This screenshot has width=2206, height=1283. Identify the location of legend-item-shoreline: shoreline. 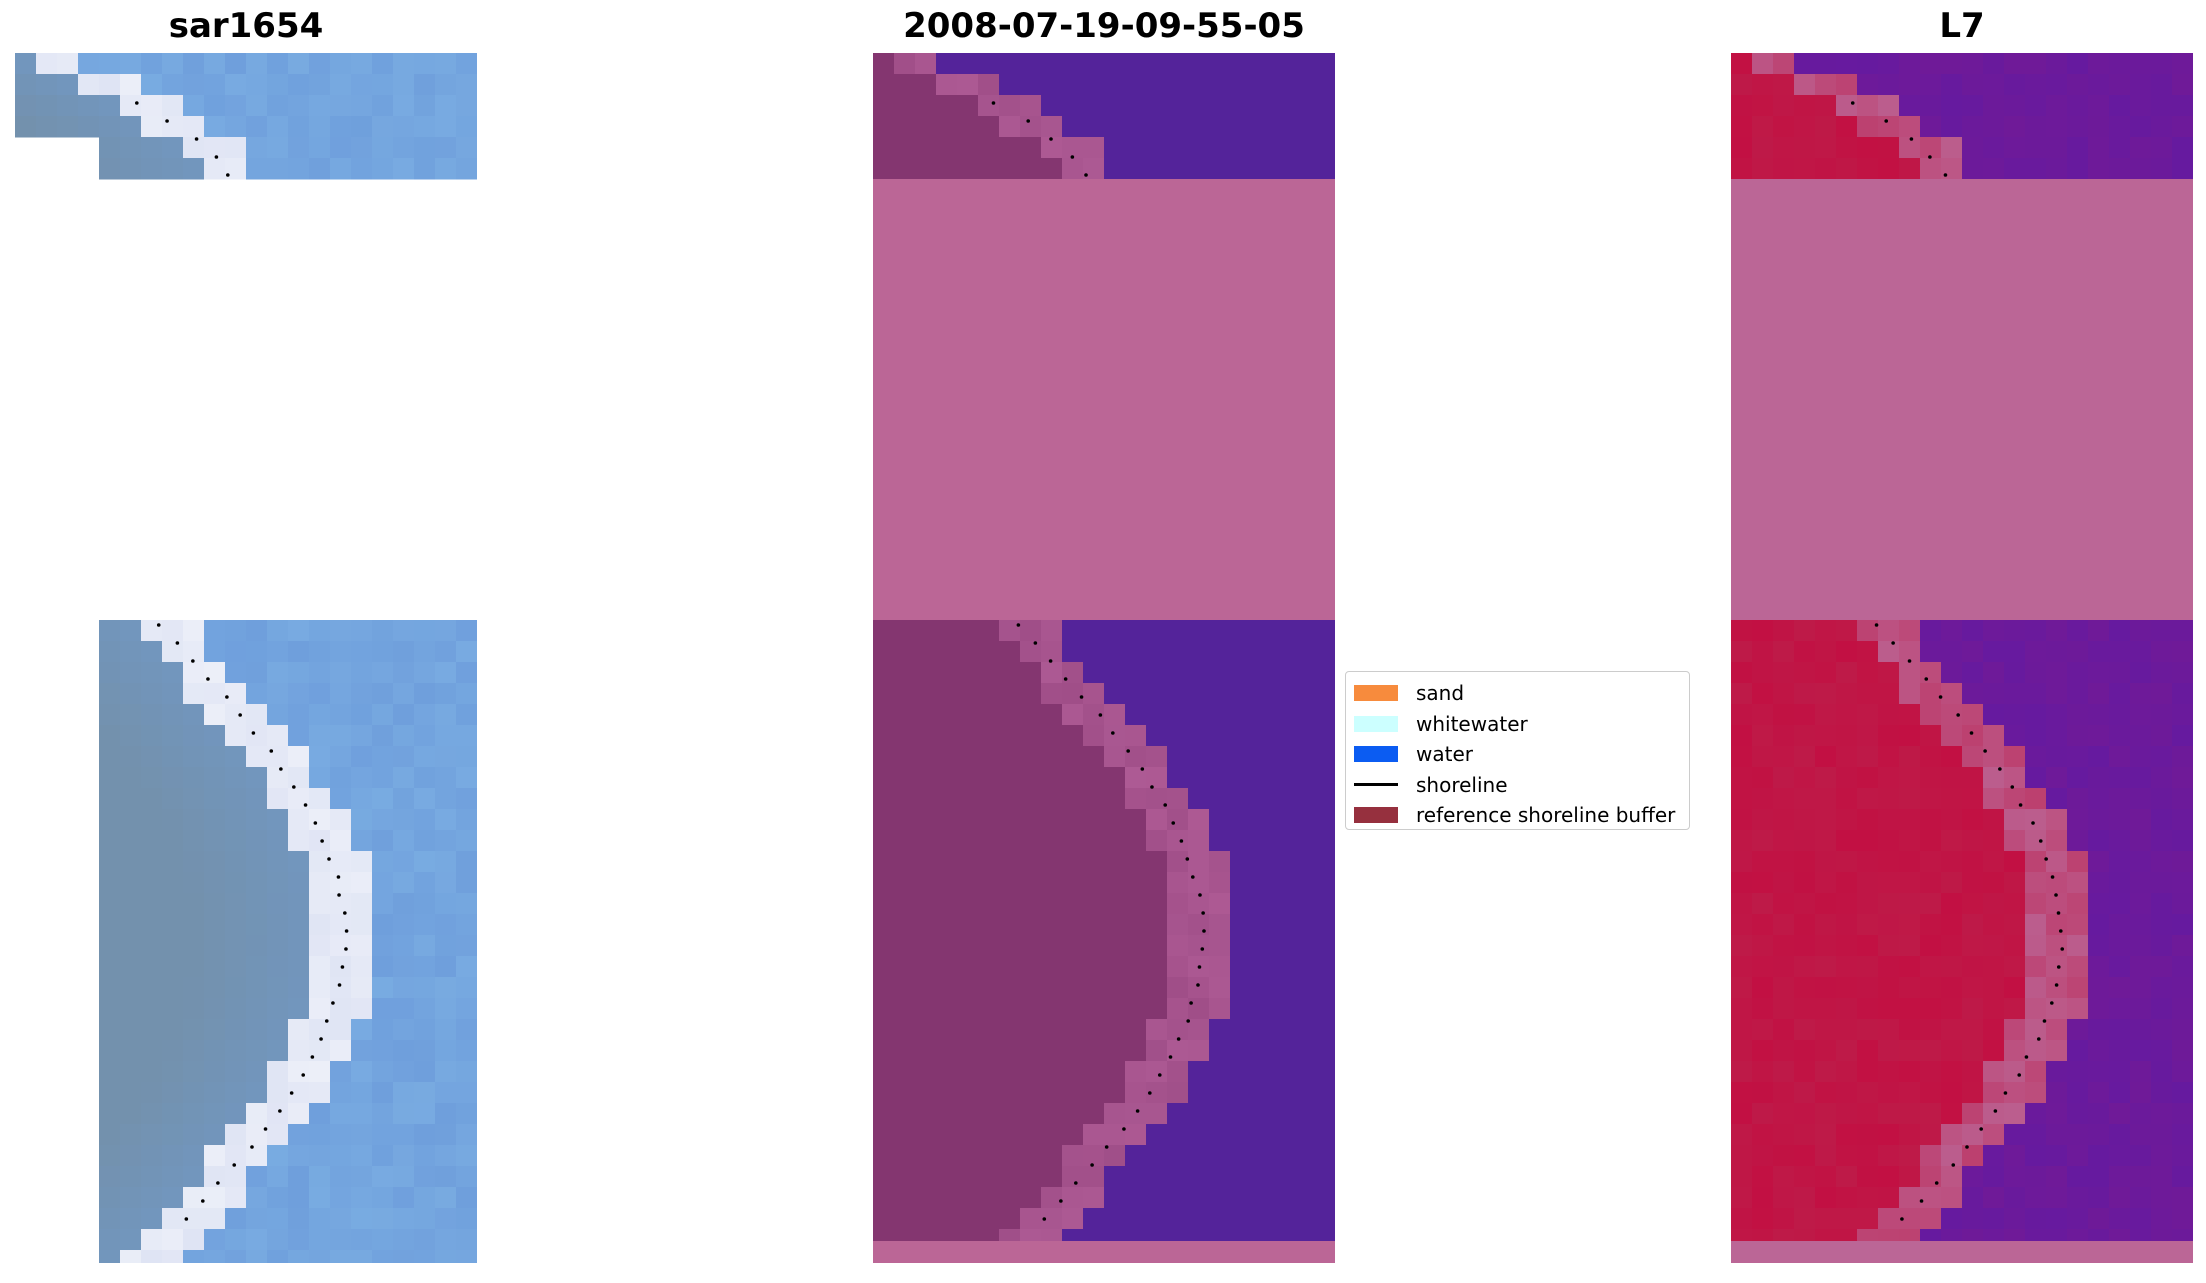
(1517, 785).